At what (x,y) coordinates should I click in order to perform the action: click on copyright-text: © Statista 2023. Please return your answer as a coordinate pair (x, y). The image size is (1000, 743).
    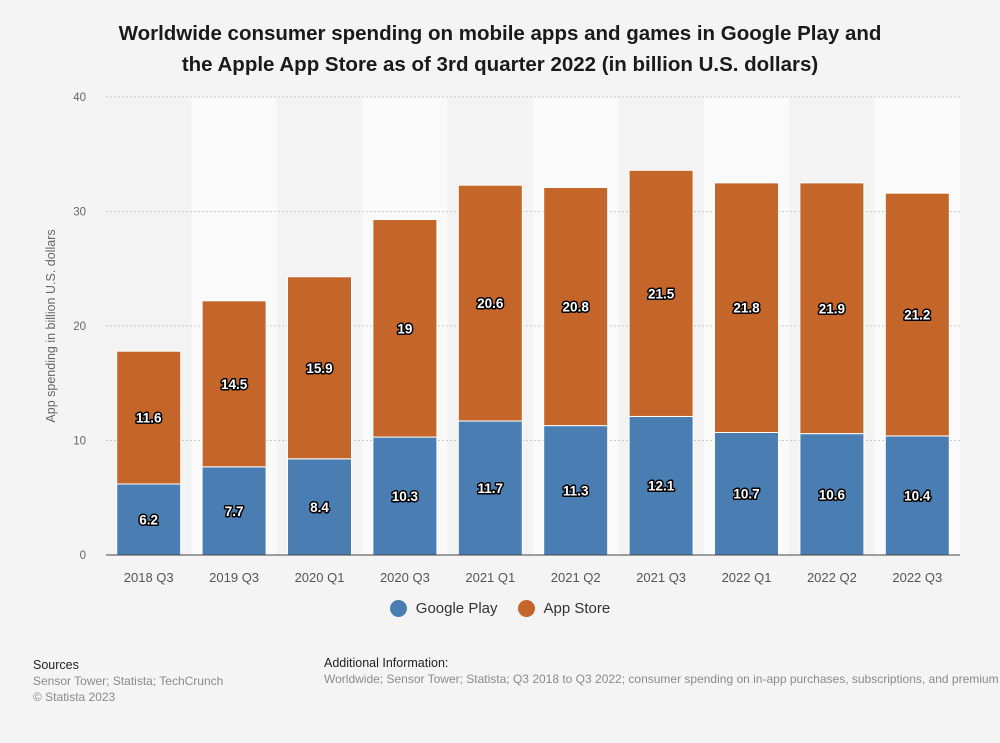
    Looking at the image, I should click on (74, 697).